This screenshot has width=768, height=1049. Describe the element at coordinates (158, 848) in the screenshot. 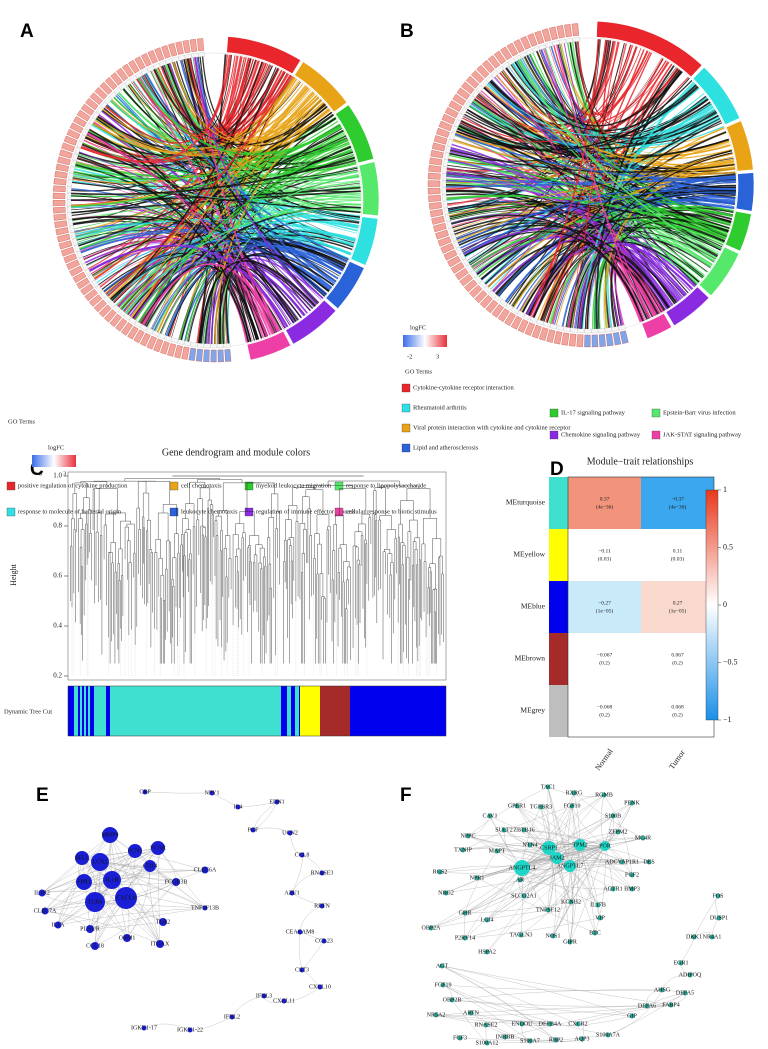

I see `node-label: FCAR` at that location.